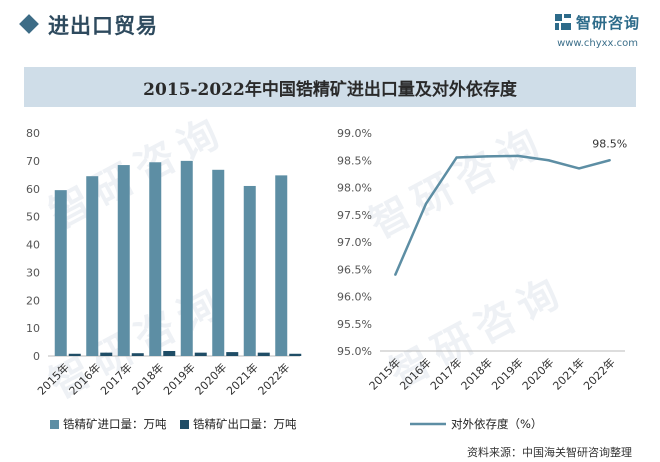  Describe the element at coordinates (33, 300) in the screenshot. I see `y-tick-label: 20` at that location.